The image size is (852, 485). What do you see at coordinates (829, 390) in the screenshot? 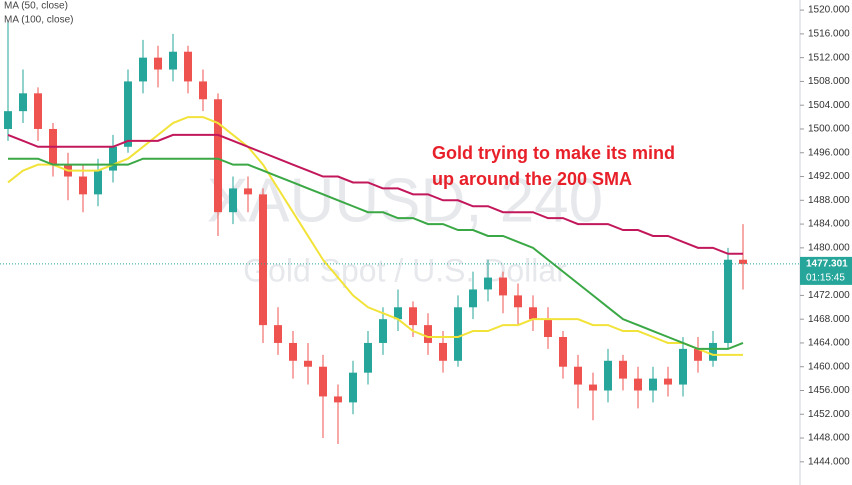
I see `y-tick-label: 1456.000` at bounding box center [829, 390].